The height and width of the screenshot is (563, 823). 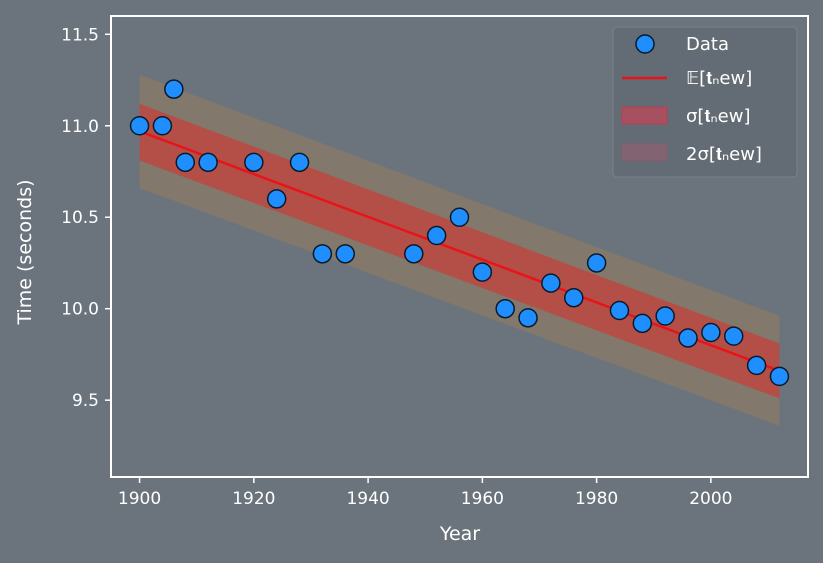 What do you see at coordinates (80, 218) in the screenshot?
I see `y-tick-label: 10.5` at bounding box center [80, 218].